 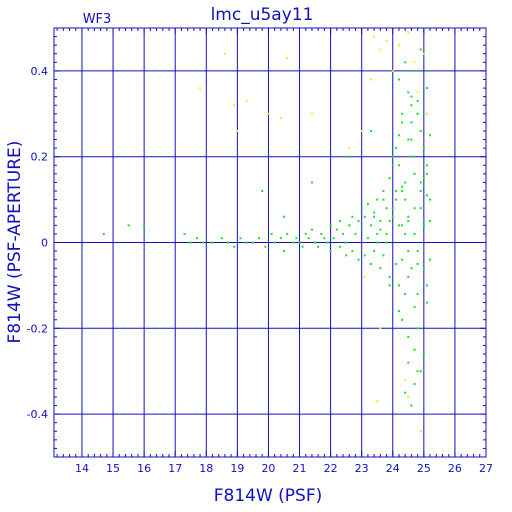 What do you see at coordinates (113, 468) in the screenshot?
I see `x-tick-label: 15` at bounding box center [113, 468].